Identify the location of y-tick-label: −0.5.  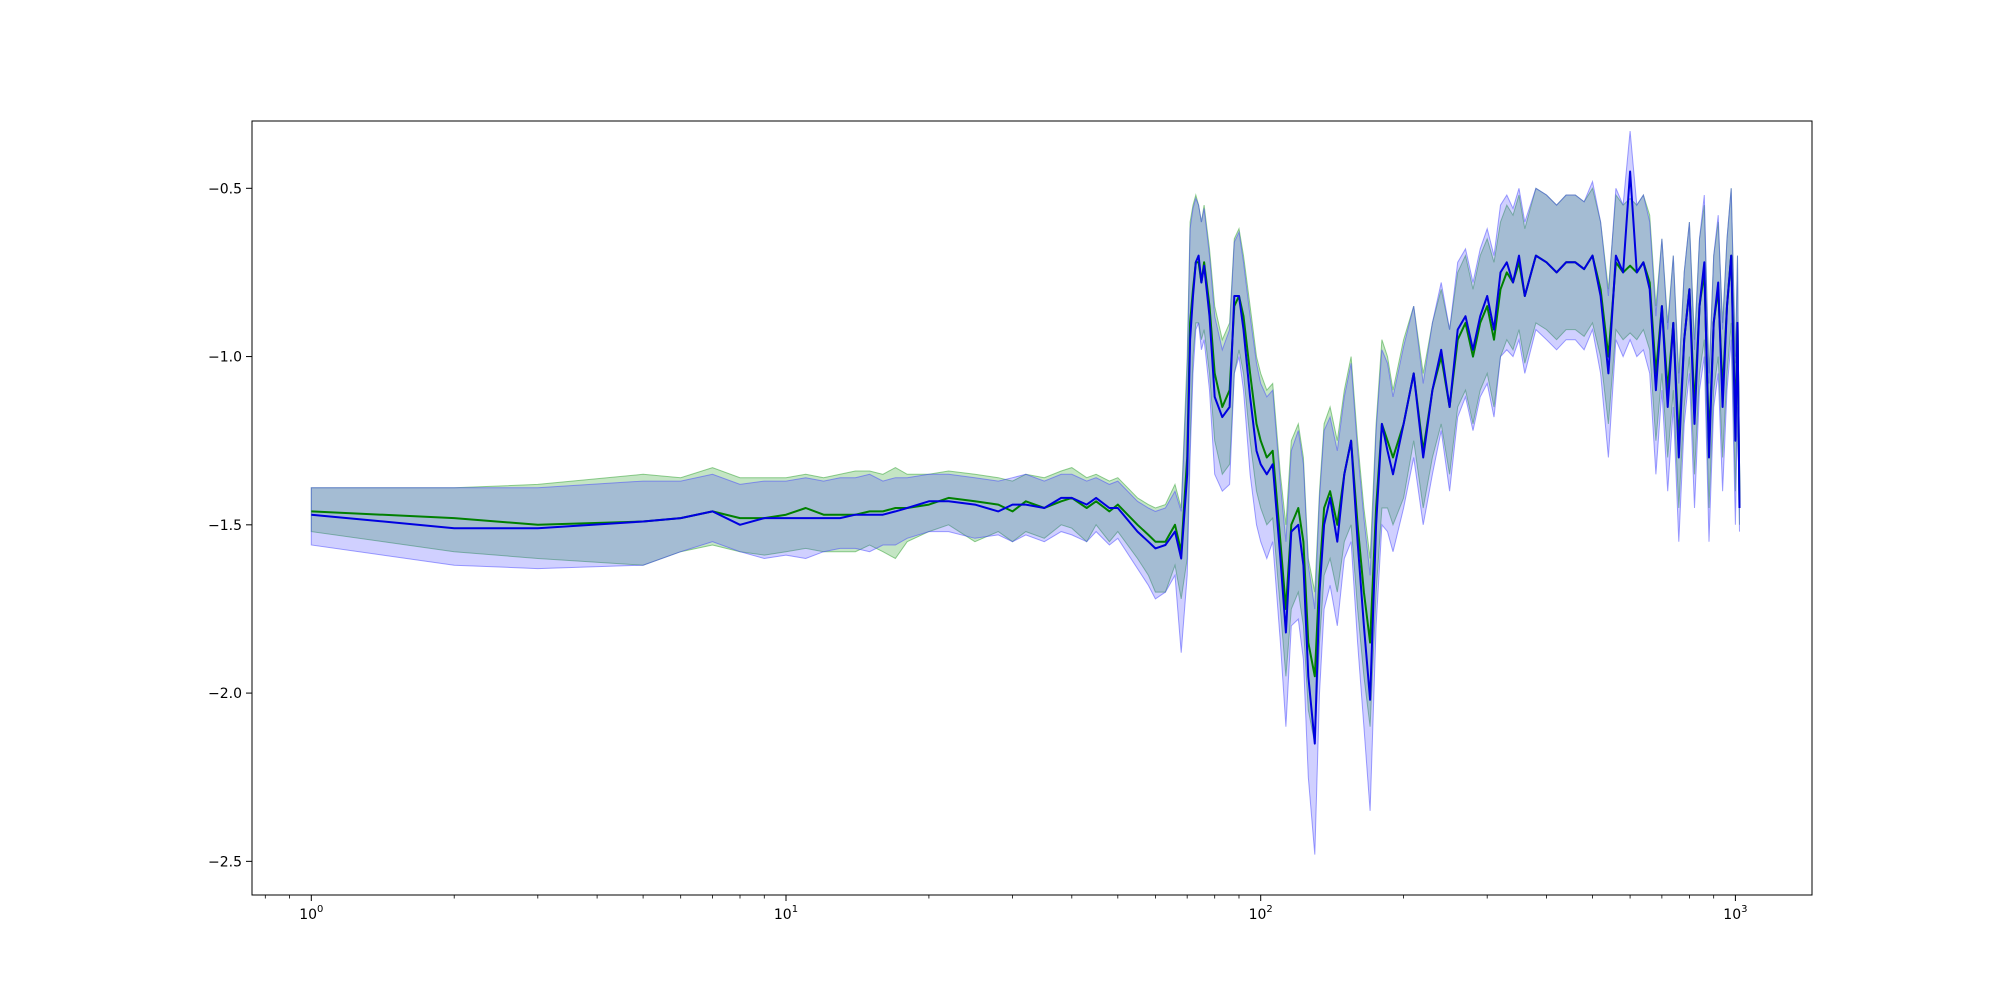
(225, 189).